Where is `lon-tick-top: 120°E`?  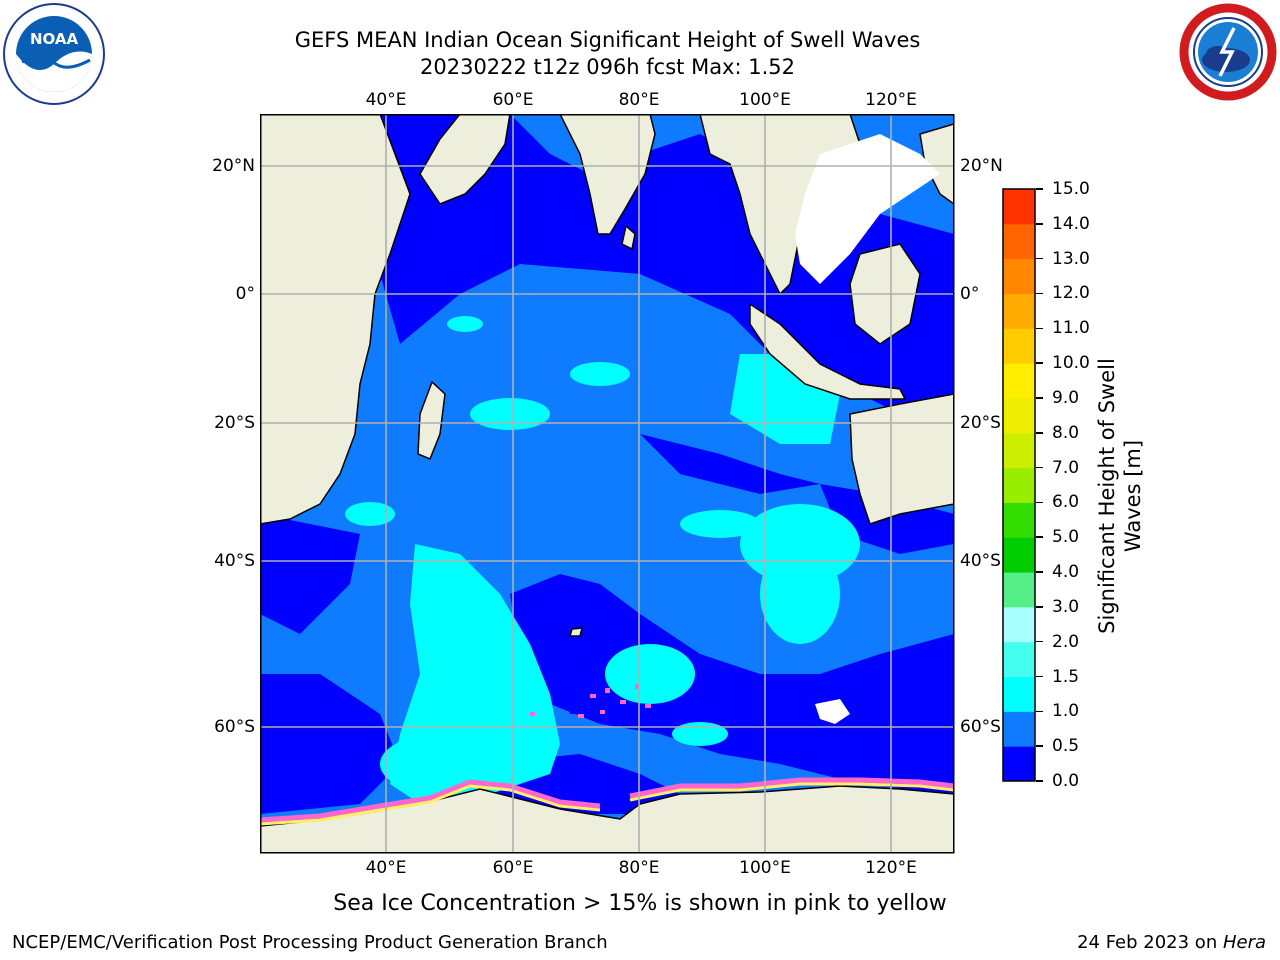
lon-tick-top: 120°E is located at coordinates (891, 100).